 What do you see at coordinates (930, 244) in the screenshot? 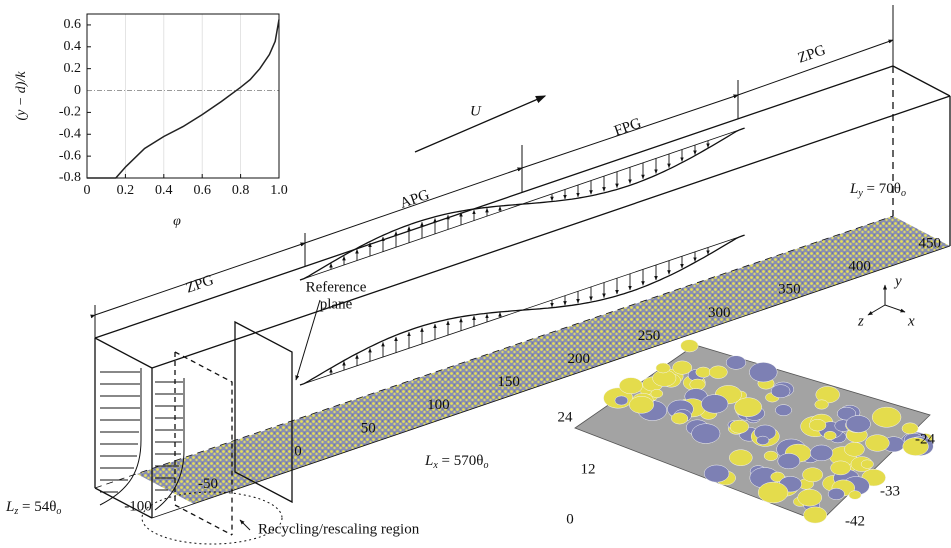
I see `streamwise-tick-label: 450` at bounding box center [930, 244].